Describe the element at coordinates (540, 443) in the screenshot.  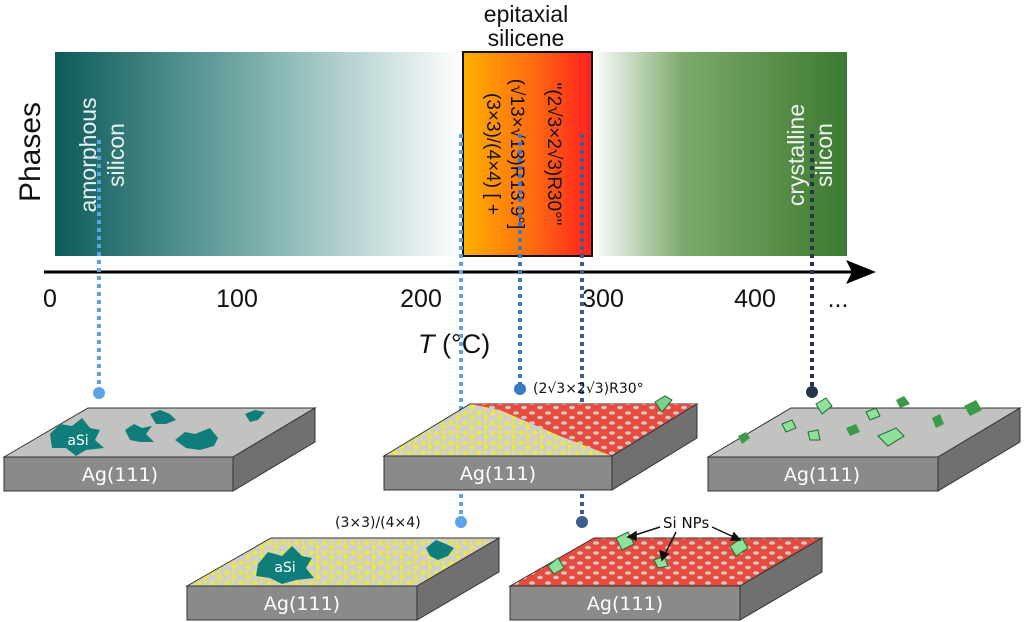
I see `slab-mixed` at that location.